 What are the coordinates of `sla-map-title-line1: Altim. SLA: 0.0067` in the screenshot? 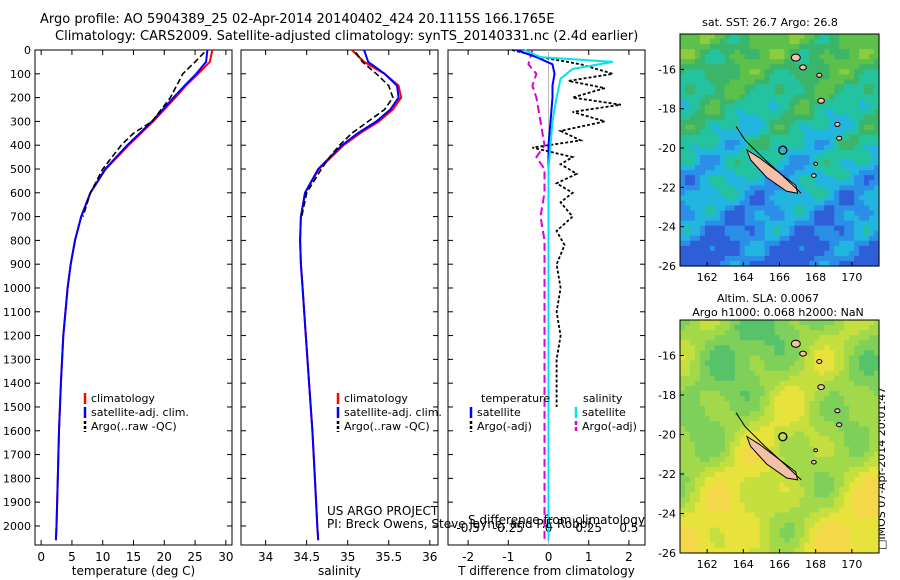 It's located at (768, 298).